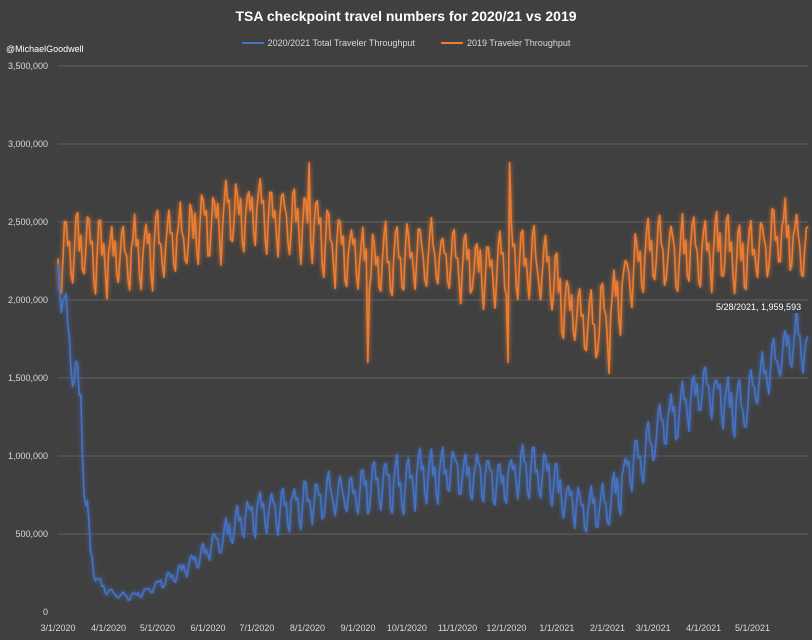  Describe the element at coordinates (407, 628) in the screenshot. I see `x-tick-label: 10/1/2020` at that location.